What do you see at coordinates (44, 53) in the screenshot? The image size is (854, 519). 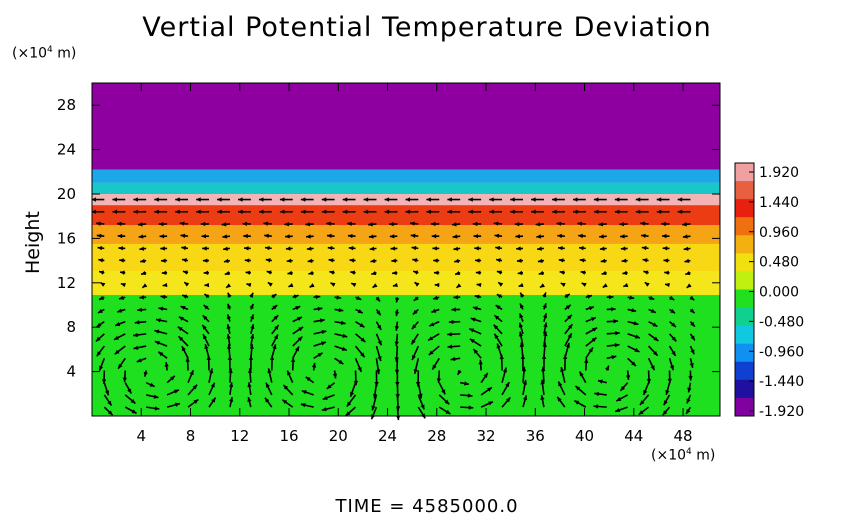 I see `y-axis-unit: (×104 m)` at bounding box center [44, 53].